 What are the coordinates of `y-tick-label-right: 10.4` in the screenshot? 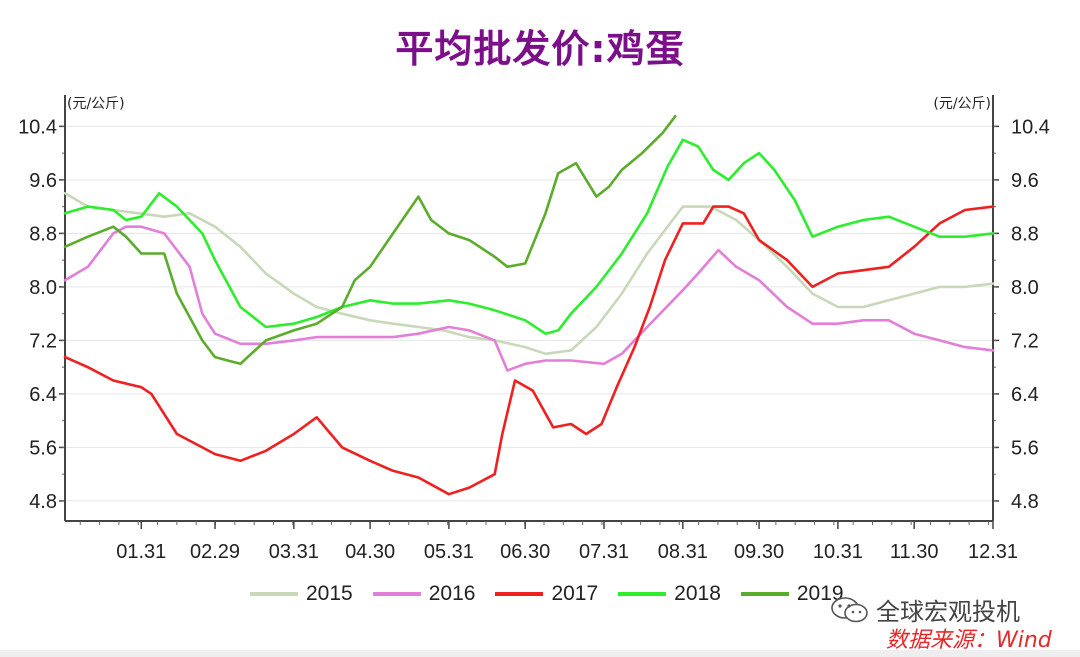 It's located at (1030, 127).